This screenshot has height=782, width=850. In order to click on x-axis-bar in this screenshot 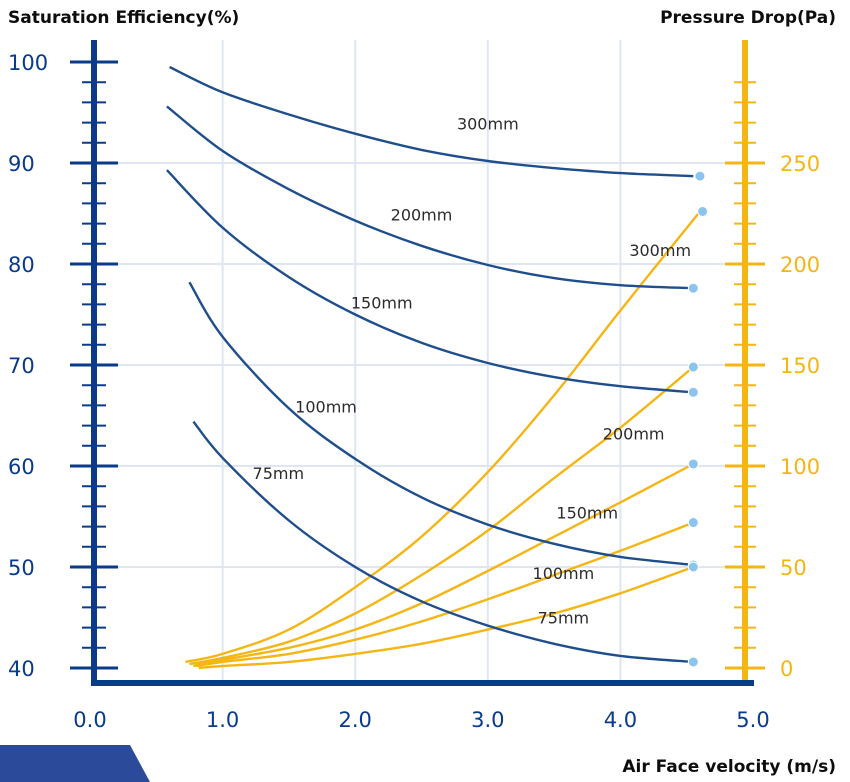, I will do `click(422, 683)`.